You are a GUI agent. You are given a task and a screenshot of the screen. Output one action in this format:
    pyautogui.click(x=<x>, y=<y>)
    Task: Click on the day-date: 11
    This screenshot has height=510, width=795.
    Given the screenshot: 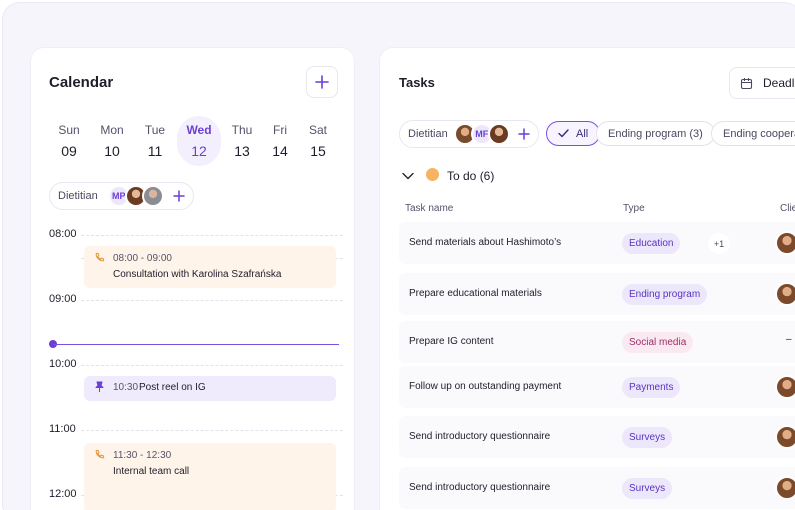 What is the action you would take?
    pyautogui.click(x=155, y=151)
    